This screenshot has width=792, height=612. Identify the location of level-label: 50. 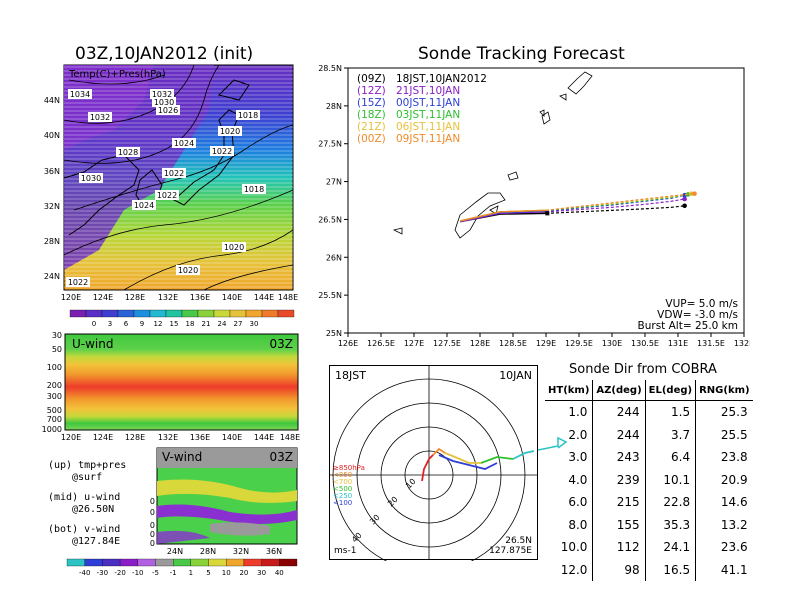
(57, 349).